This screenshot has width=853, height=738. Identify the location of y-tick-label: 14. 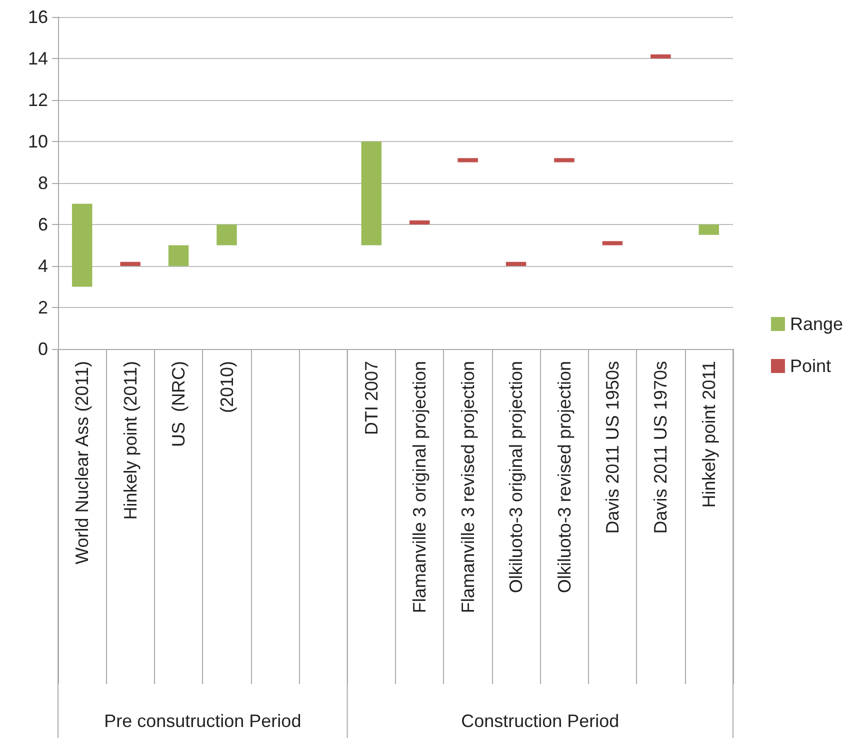
(38, 58).